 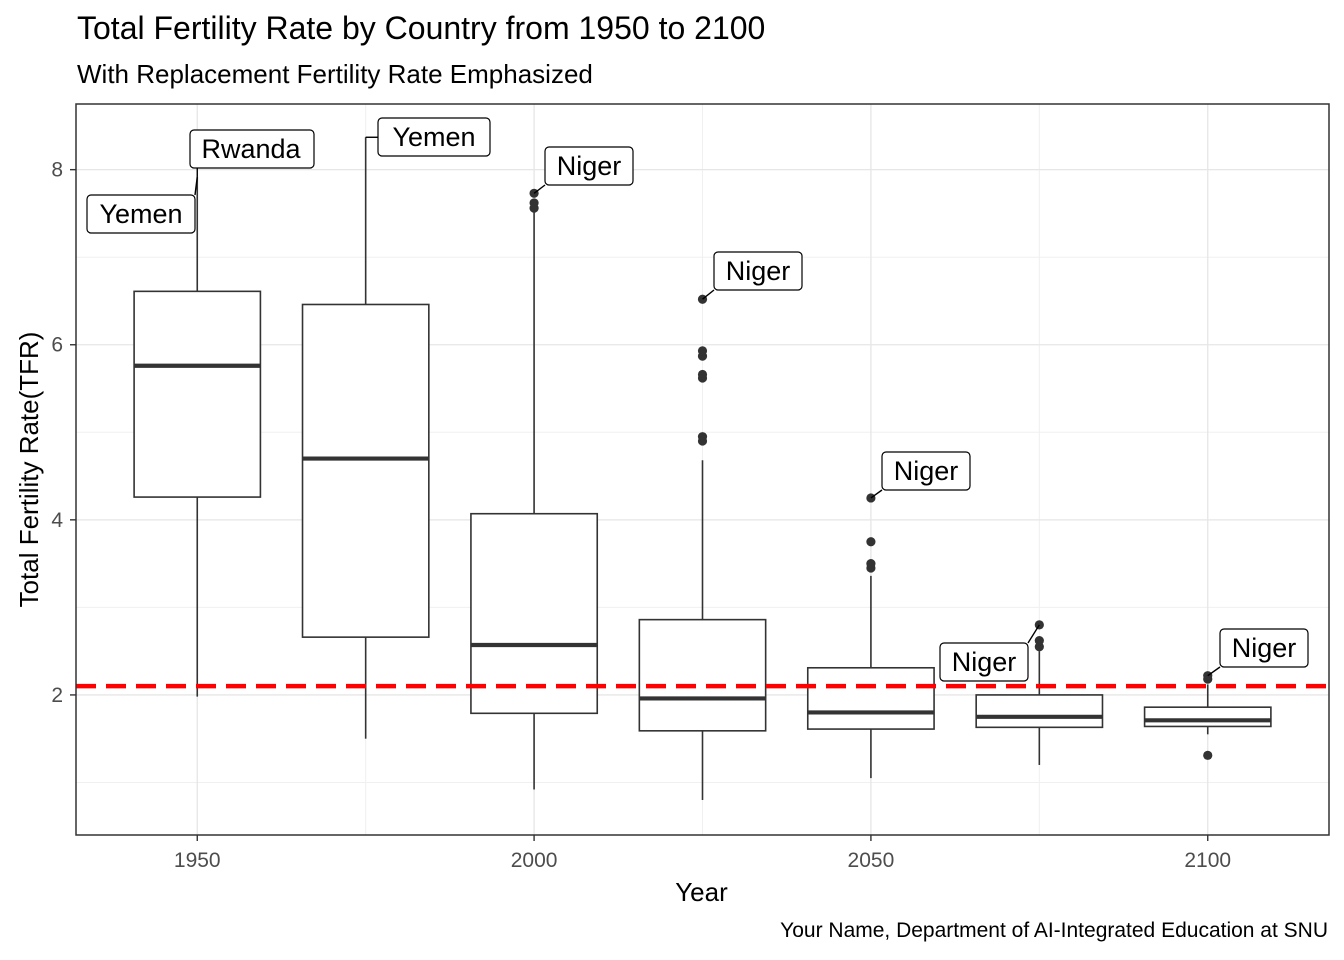 I want to click on y-axis-label: Total Fertility Rate(TFR), so click(x=29, y=470).